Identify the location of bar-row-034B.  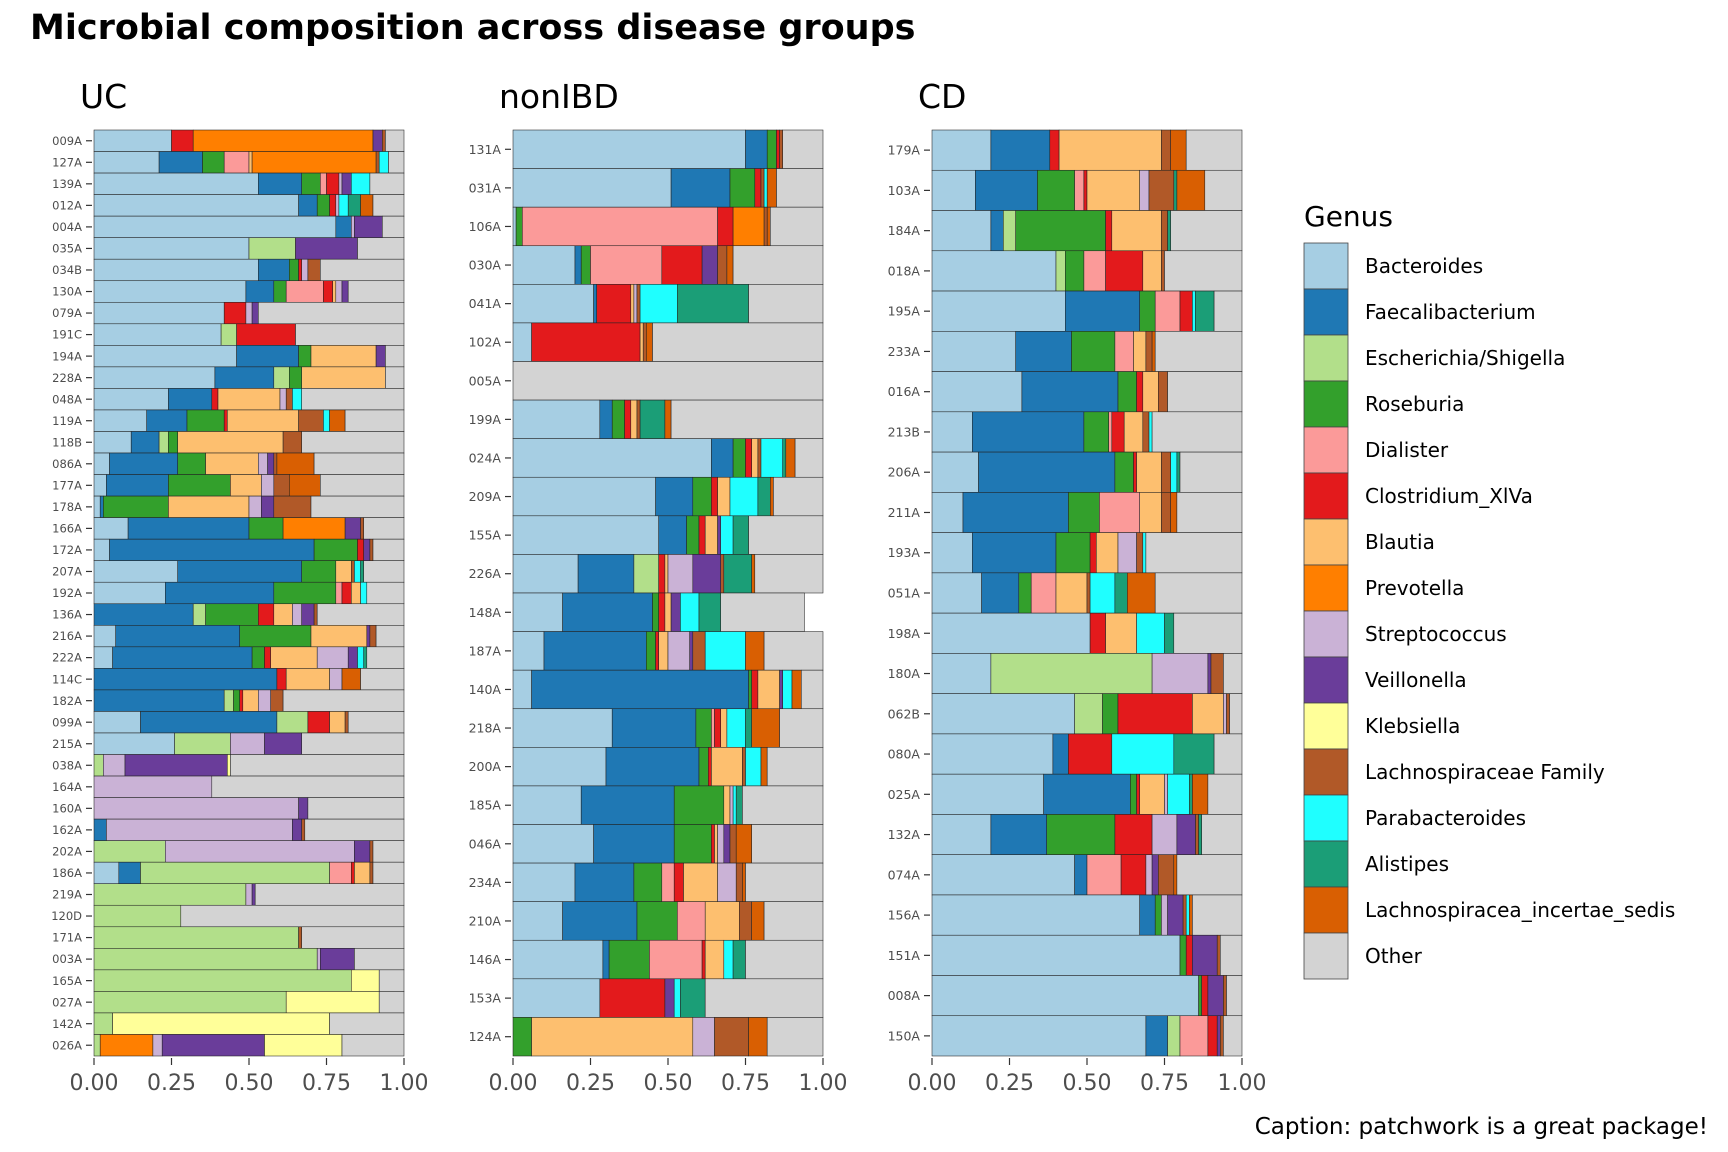
(249, 270).